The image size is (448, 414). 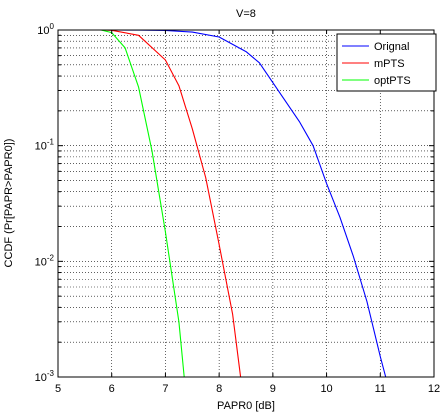 I want to click on x-tick-label: 10, so click(x=326, y=389).